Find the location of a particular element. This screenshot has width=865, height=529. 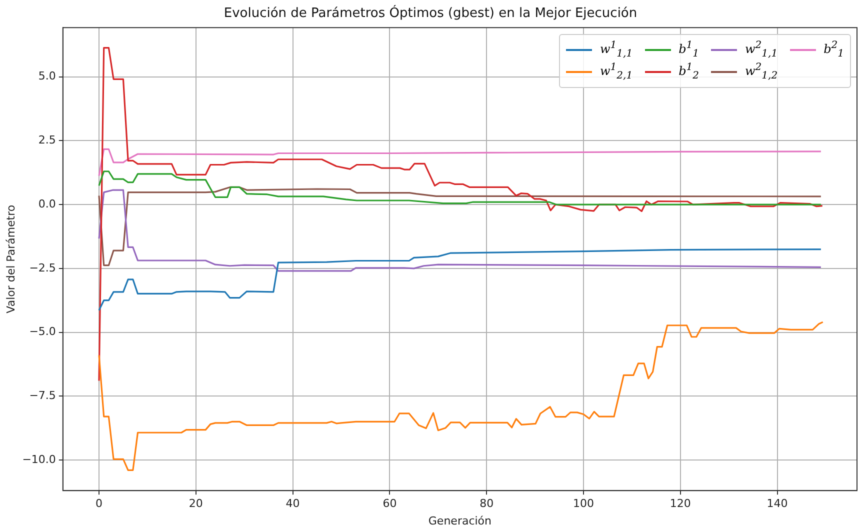

y-tick-label: 2.5 is located at coordinates (47, 140).